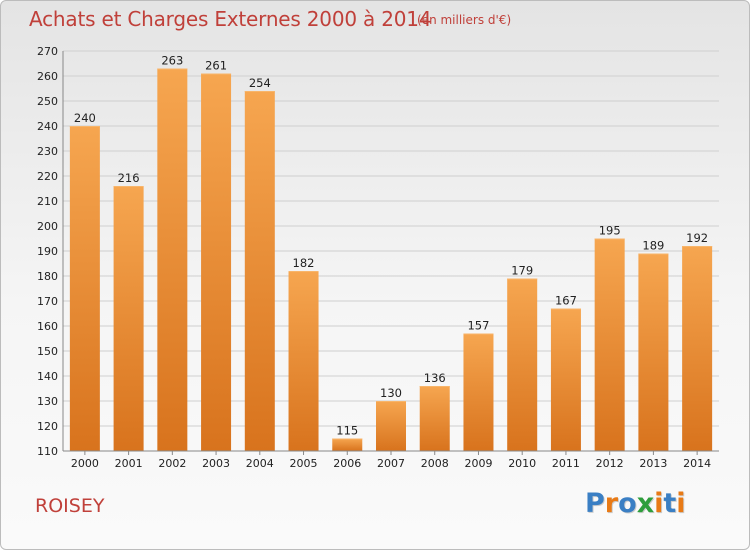 The height and width of the screenshot is (550, 750). Describe the element at coordinates (391, 393) in the screenshot. I see `value-label: 130` at that location.